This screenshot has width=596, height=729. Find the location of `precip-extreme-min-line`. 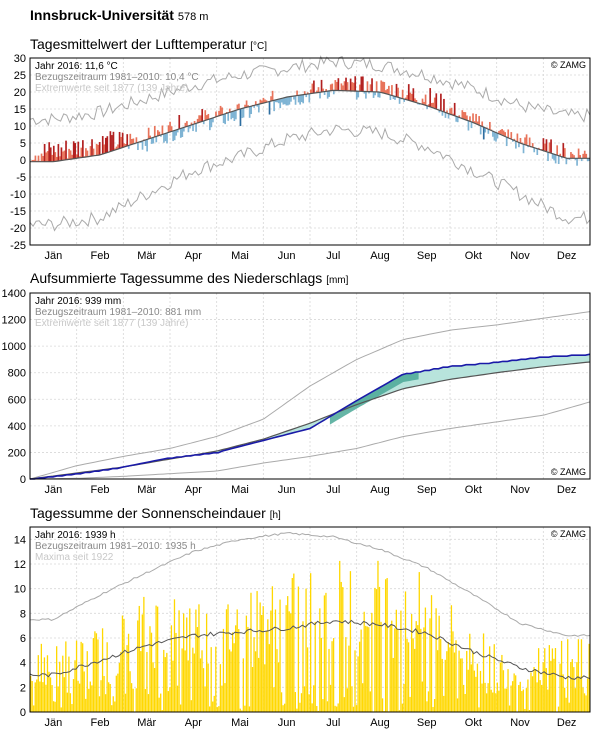

precip-extreme-min-line is located at coordinates (310, 440).